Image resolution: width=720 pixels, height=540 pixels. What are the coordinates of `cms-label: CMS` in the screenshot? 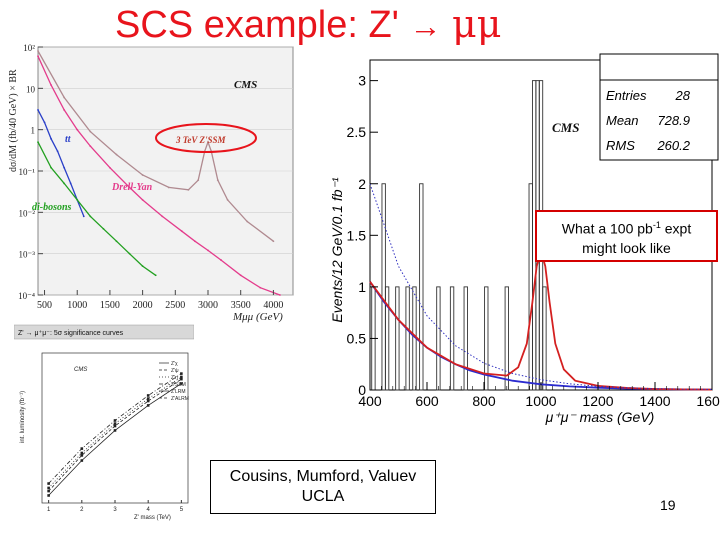 It's located at (245, 85).